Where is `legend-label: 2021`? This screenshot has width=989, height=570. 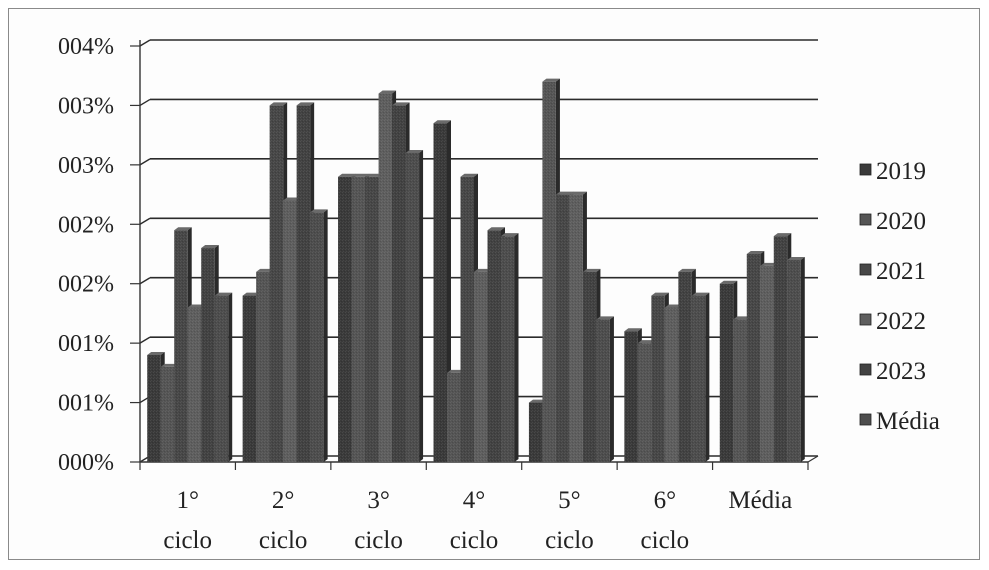 legend-label: 2021 is located at coordinates (901, 271).